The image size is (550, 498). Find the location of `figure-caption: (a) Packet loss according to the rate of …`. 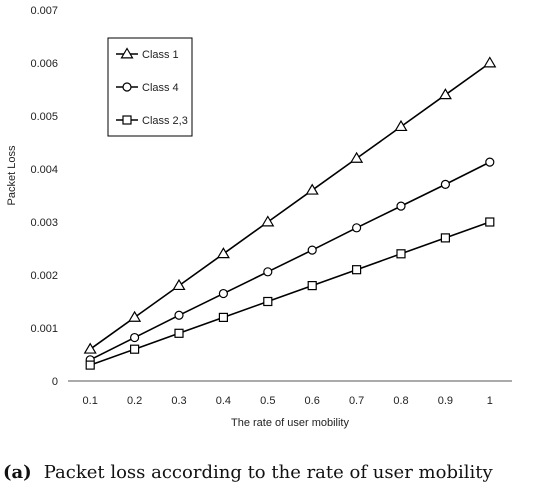

figure-caption: (a) Packet loss according to the rate of … is located at coordinates (275, 472).